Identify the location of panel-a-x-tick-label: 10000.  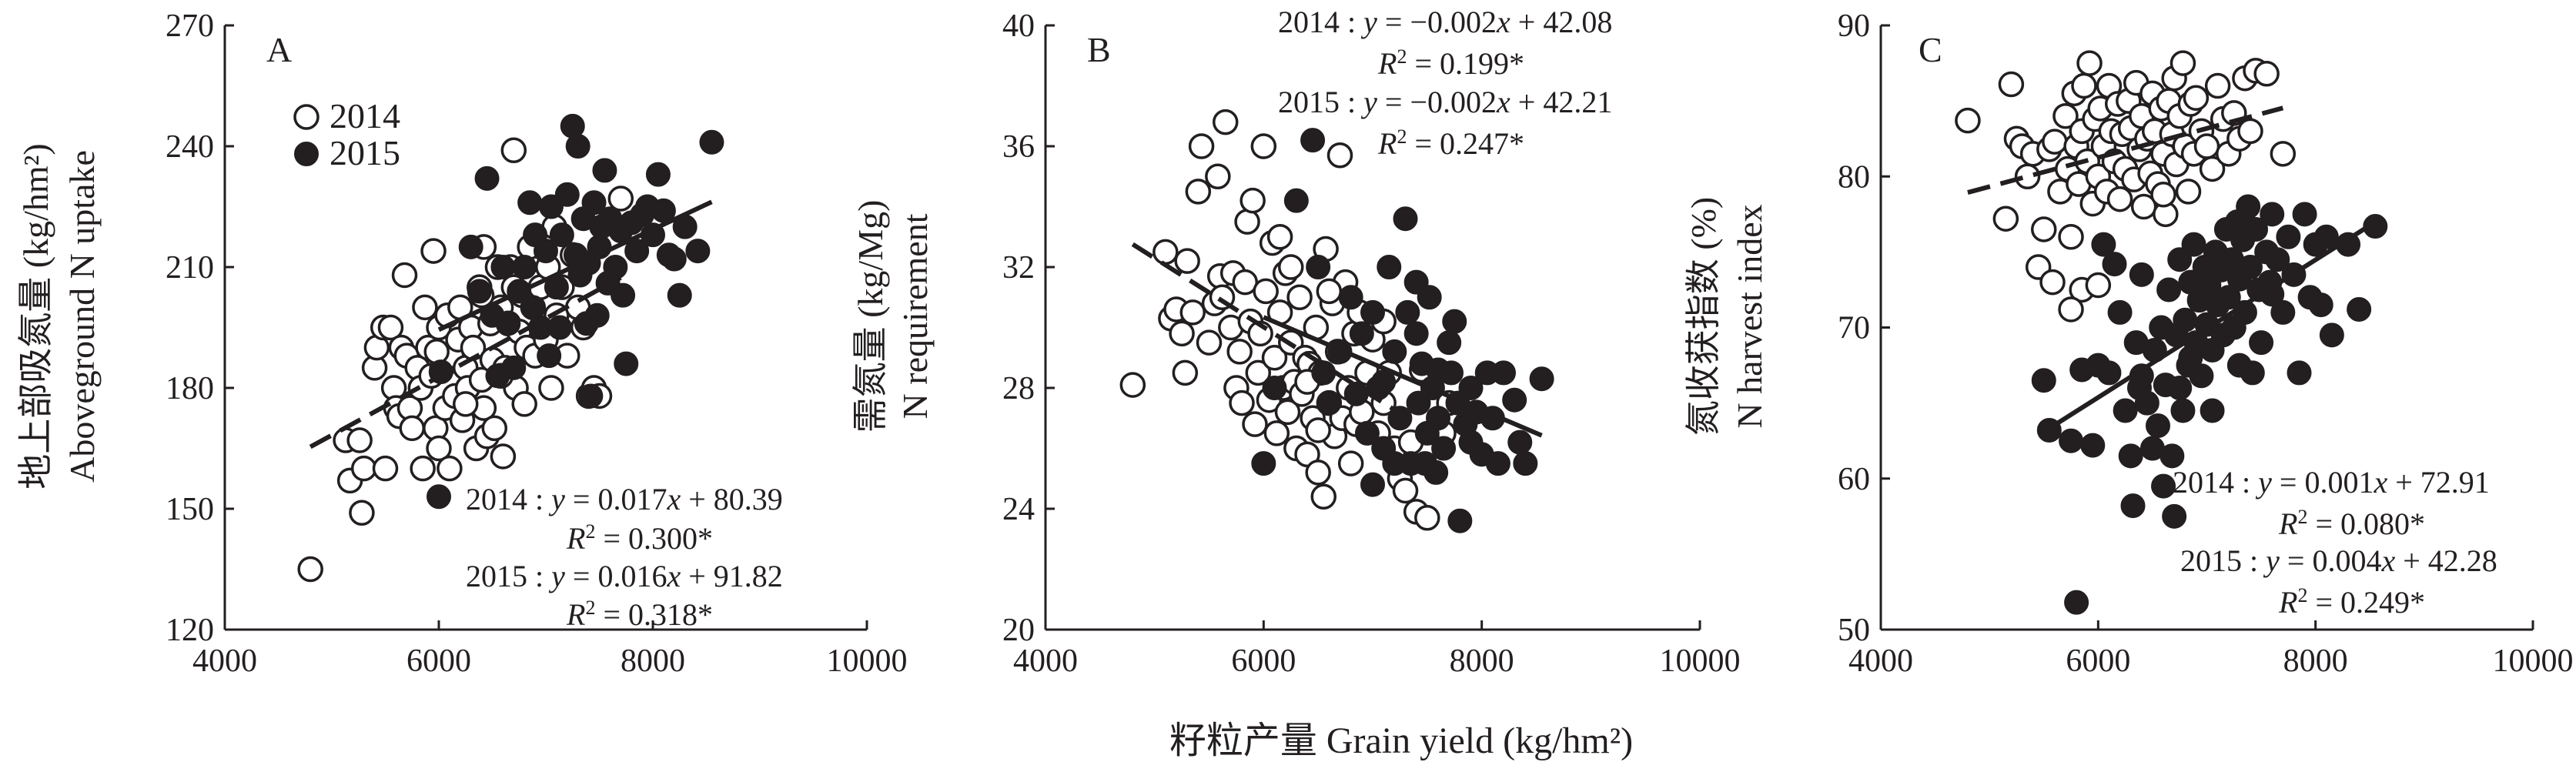
(868, 661).